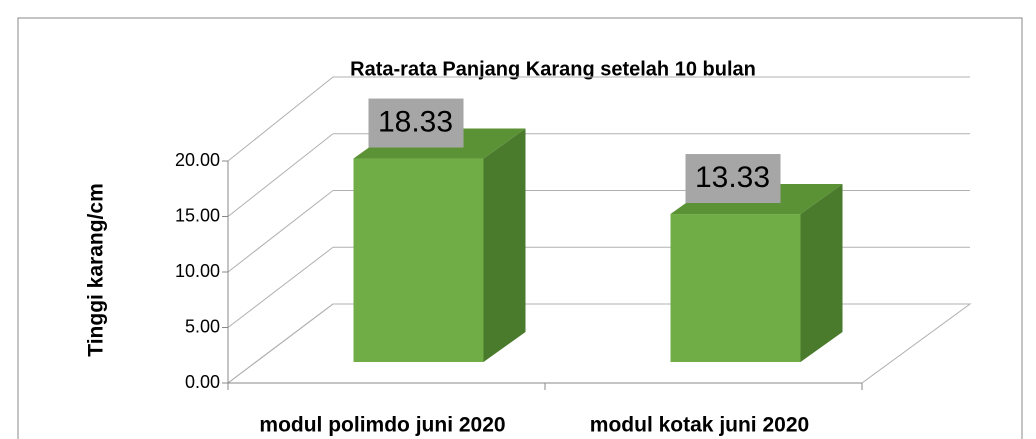  Describe the element at coordinates (197, 271) in the screenshot. I see `y-tick-label: 10.00` at that location.